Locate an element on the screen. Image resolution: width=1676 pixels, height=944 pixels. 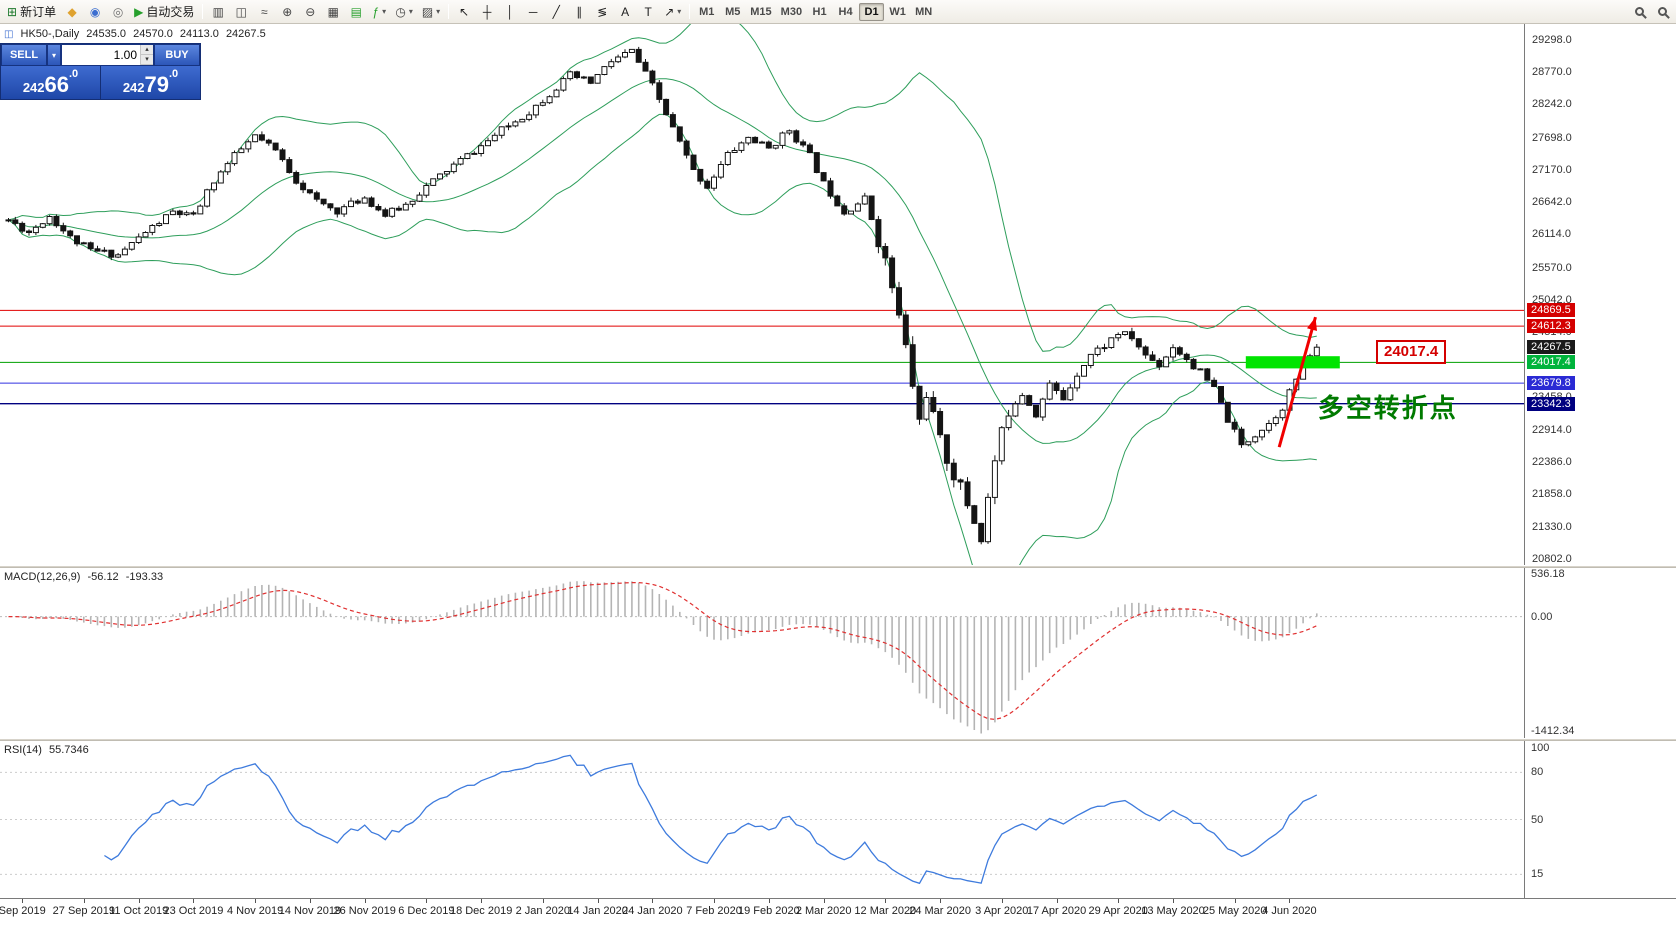
chart-profiles-button: ◆ is located at coordinates (72, 12).